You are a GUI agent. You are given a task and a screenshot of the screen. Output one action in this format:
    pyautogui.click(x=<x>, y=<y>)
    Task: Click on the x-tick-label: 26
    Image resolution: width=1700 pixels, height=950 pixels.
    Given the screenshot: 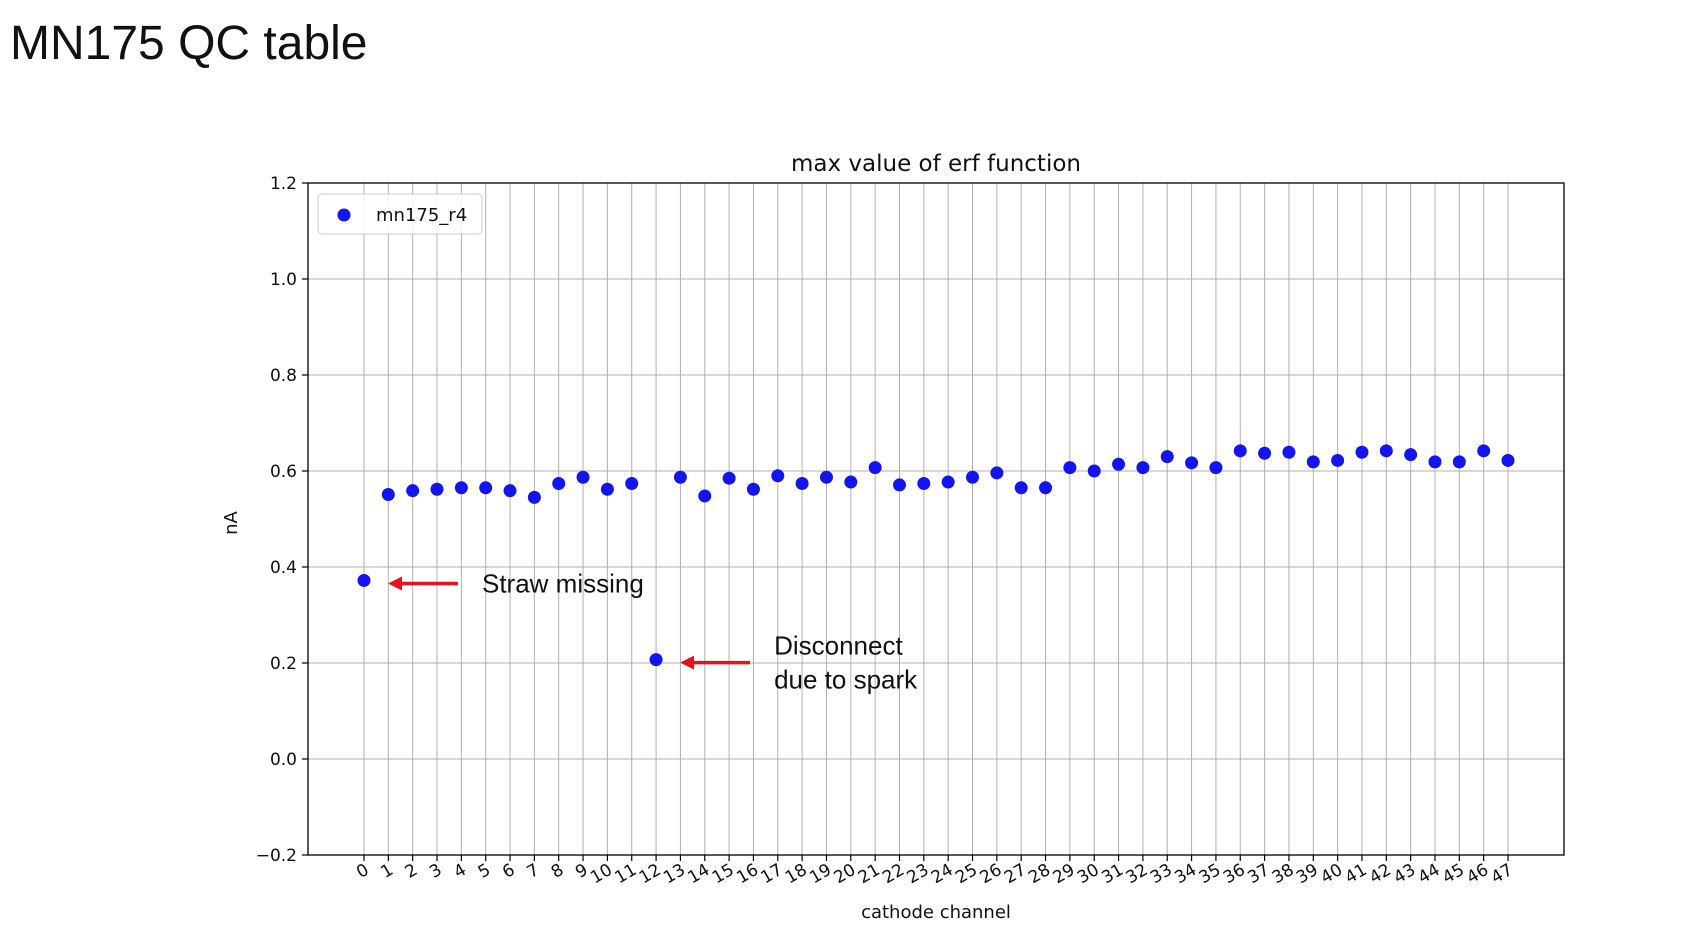 What is the action you would take?
    pyautogui.click(x=991, y=874)
    